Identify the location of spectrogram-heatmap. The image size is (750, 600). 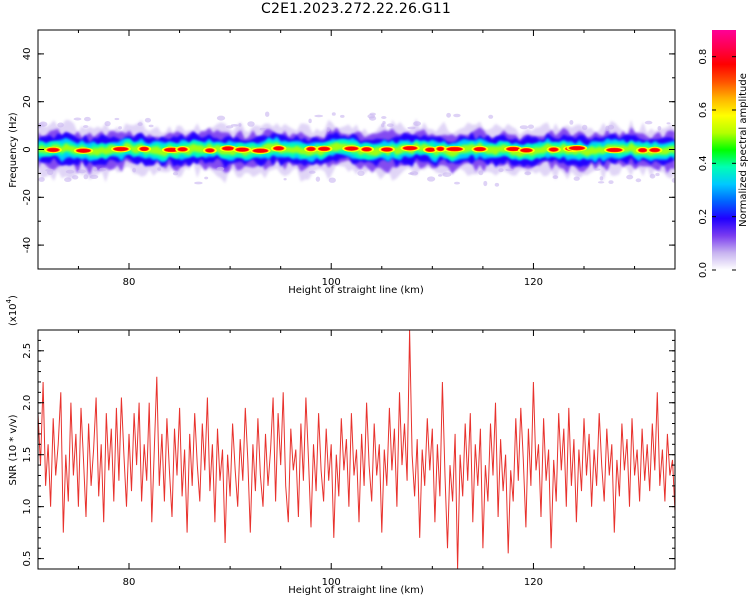
(356, 149).